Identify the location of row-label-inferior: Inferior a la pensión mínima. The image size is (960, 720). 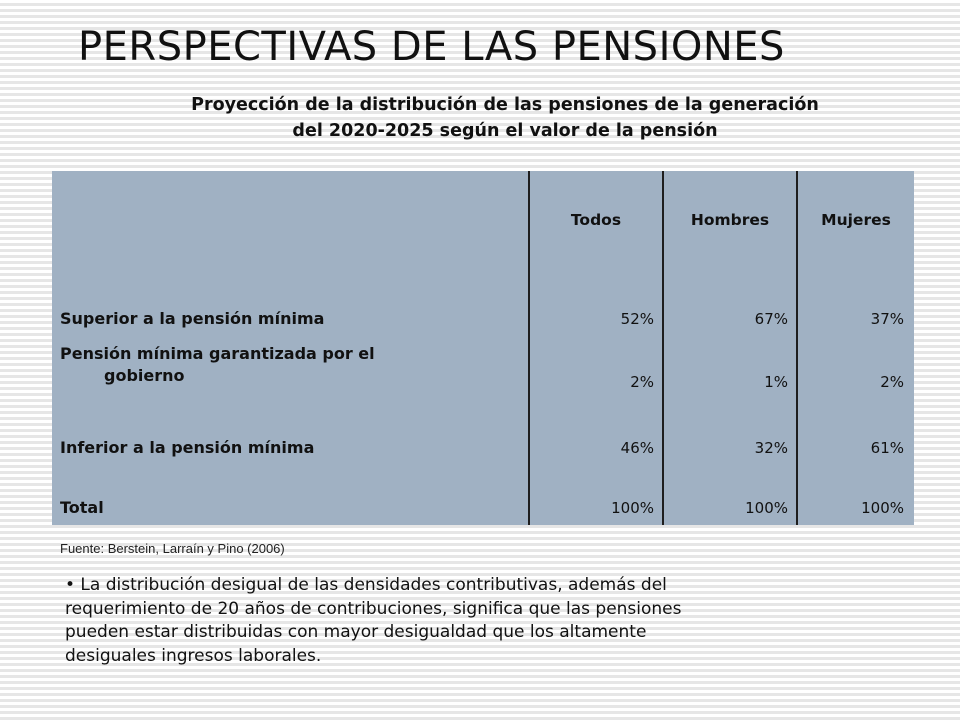
(187, 448).